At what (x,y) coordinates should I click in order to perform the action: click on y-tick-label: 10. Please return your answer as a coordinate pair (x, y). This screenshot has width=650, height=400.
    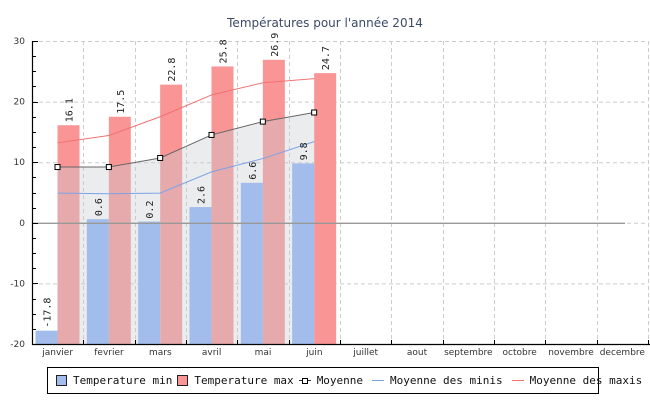
    Looking at the image, I should click on (20, 163).